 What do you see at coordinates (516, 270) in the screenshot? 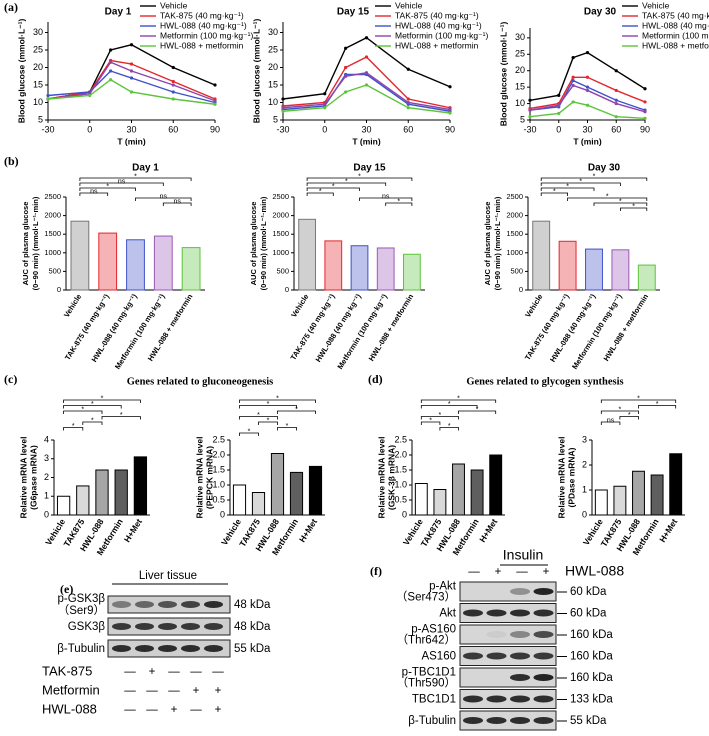
I see `y-tick-label: 500` at bounding box center [516, 270].